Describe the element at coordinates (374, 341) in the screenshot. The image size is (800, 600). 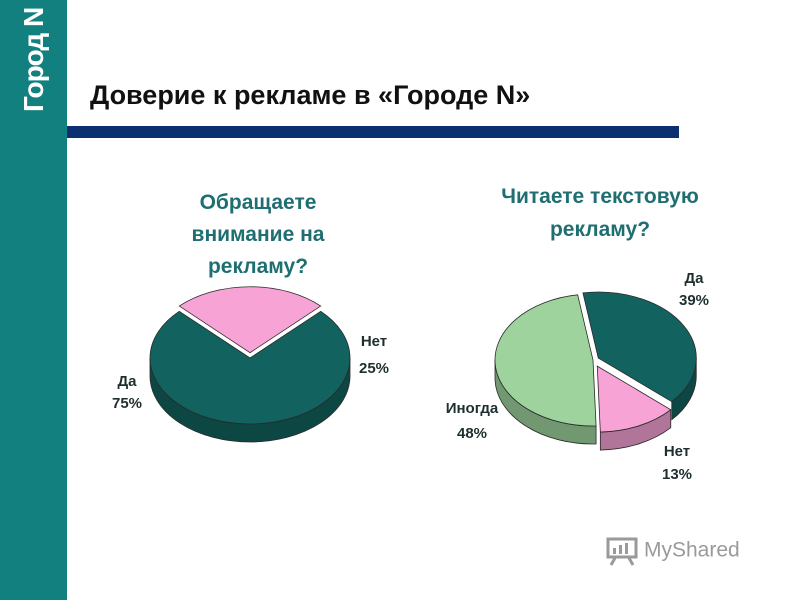
I see `chart1-label-no-name: Нет` at that location.